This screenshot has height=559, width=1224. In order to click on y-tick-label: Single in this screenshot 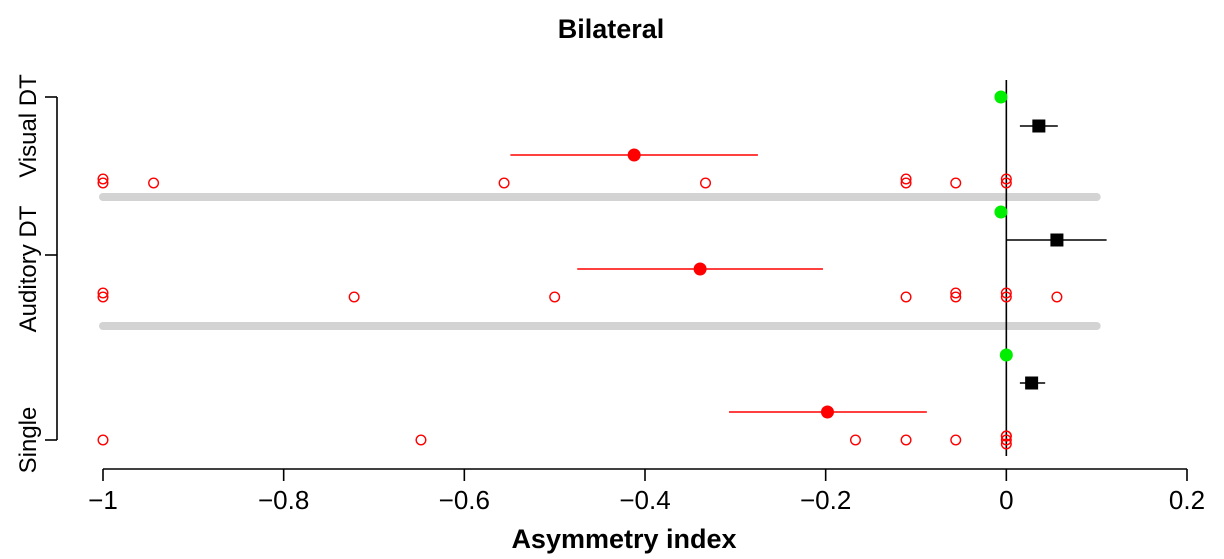, I will do `click(28, 440)`.